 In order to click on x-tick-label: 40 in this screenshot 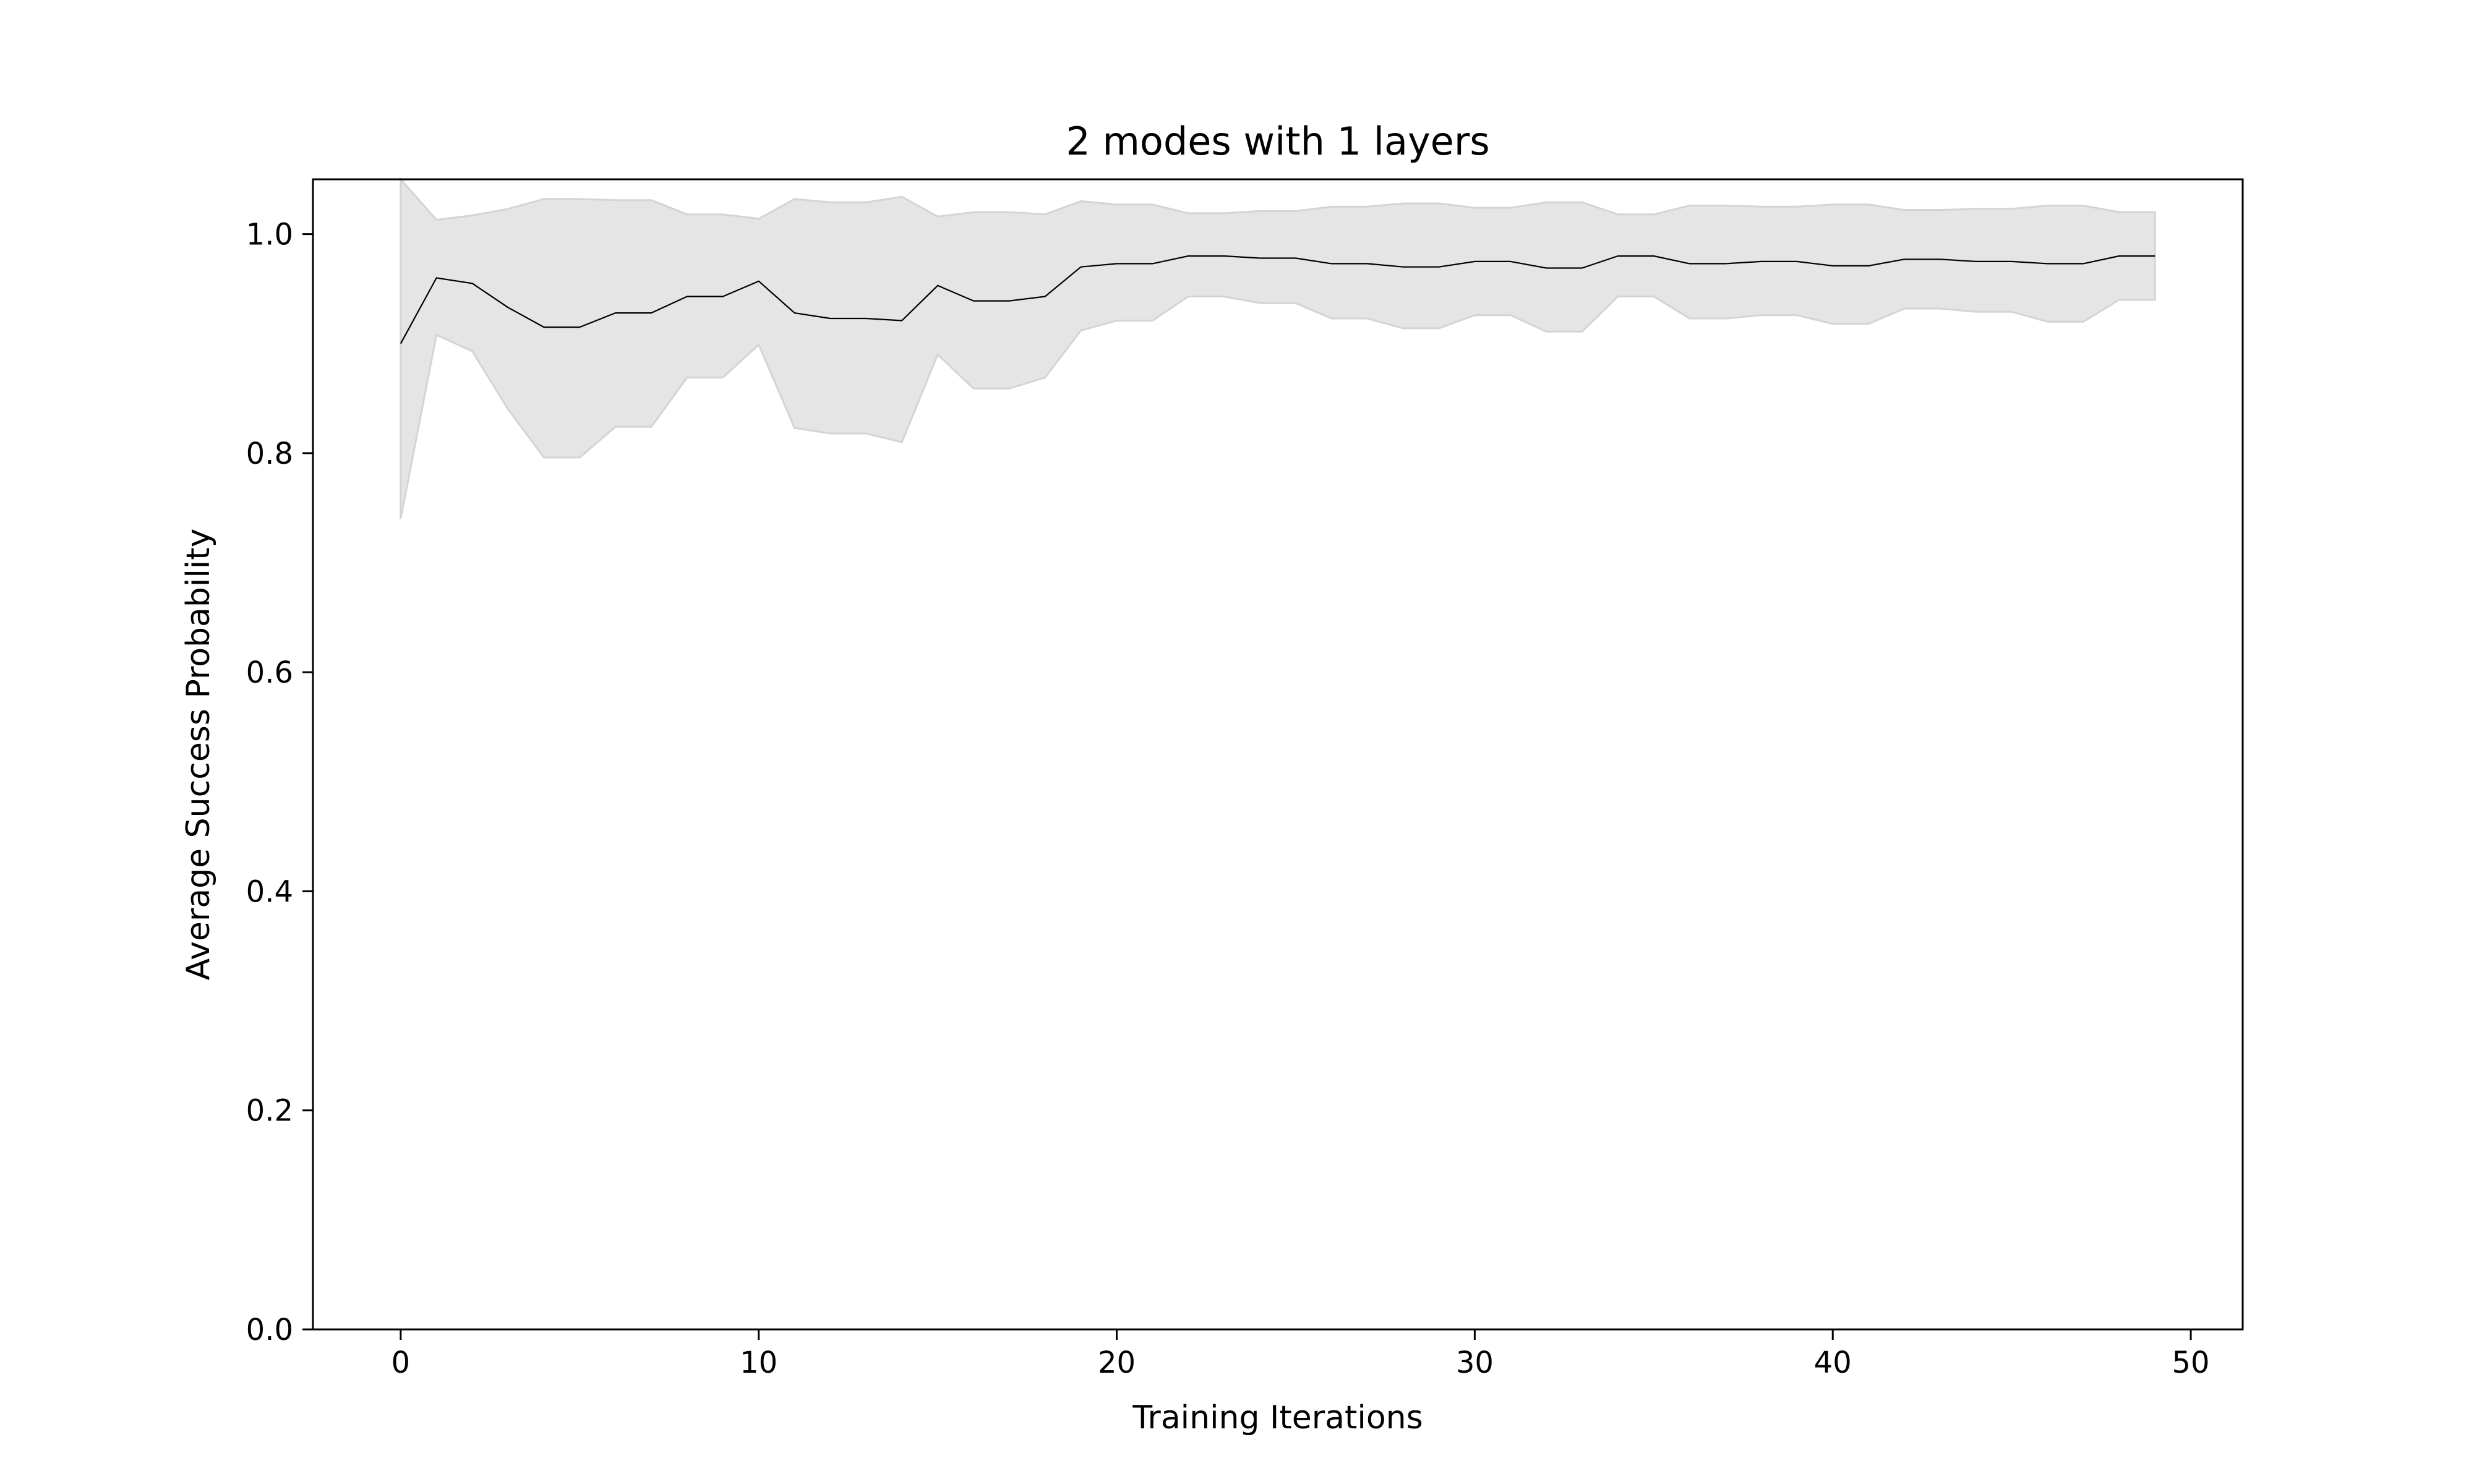, I will do `click(1833, 1362)`.